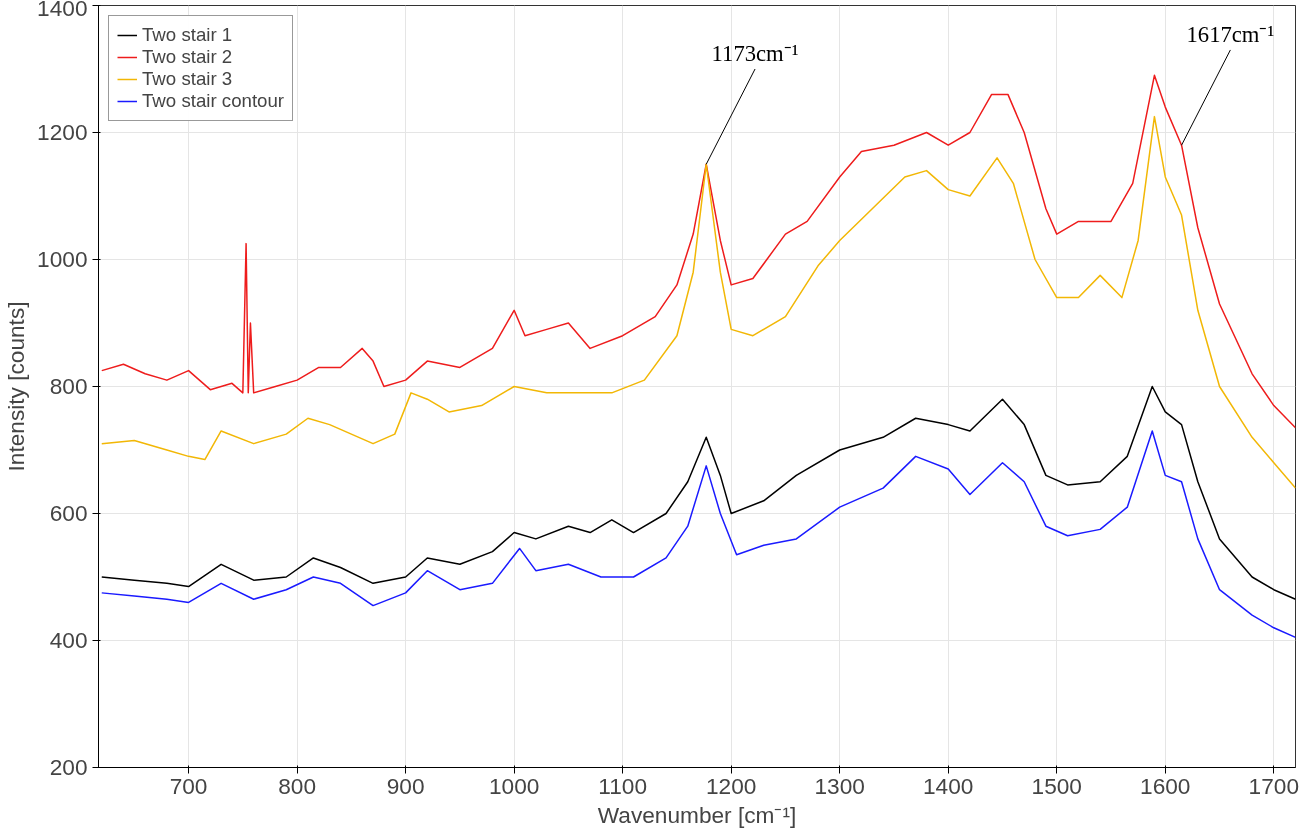  What do you see at coordinates (68, 767) in the screenshot?
I see `y-tick-label: 200` at bounding box center [68, 767].